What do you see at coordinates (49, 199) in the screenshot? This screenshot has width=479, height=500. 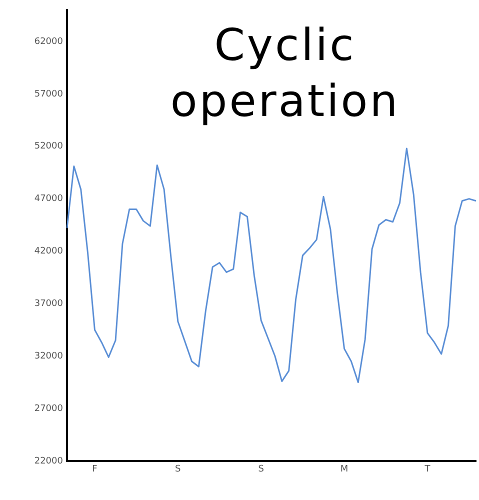 I see `y-tick-label: 47000` at bounding box center [49, 199].